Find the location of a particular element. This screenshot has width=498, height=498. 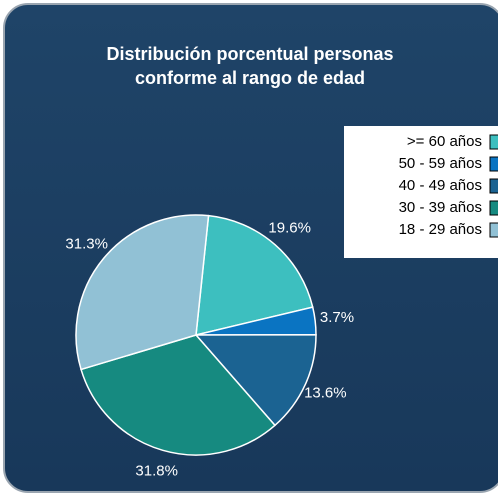

legend-label: 18 - 29 años is located at coordinates (440, 229).